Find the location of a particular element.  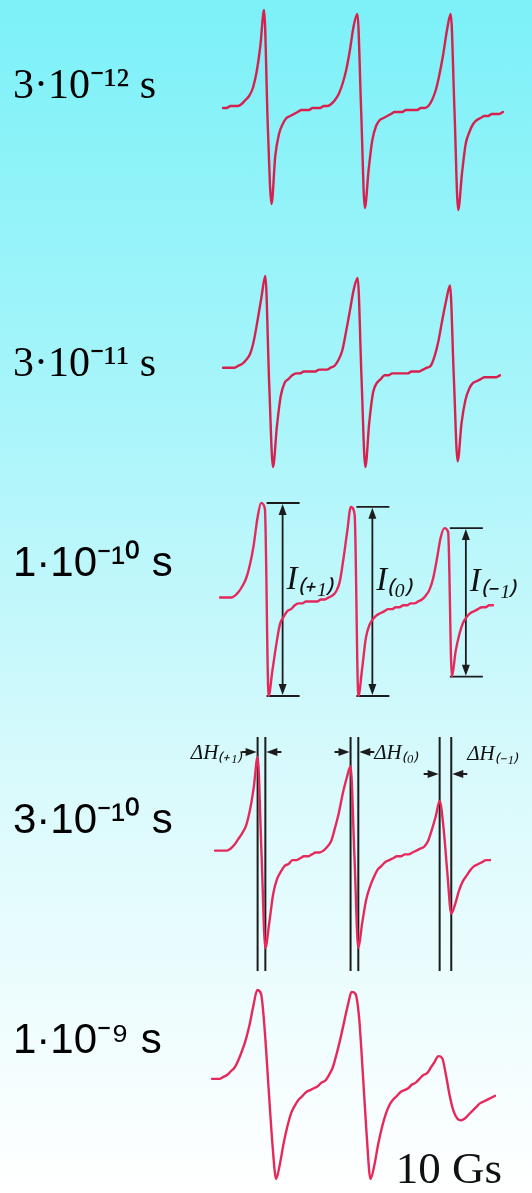

annotation: ΔH₍₊₁₎ is located at coordinates (216, 751).